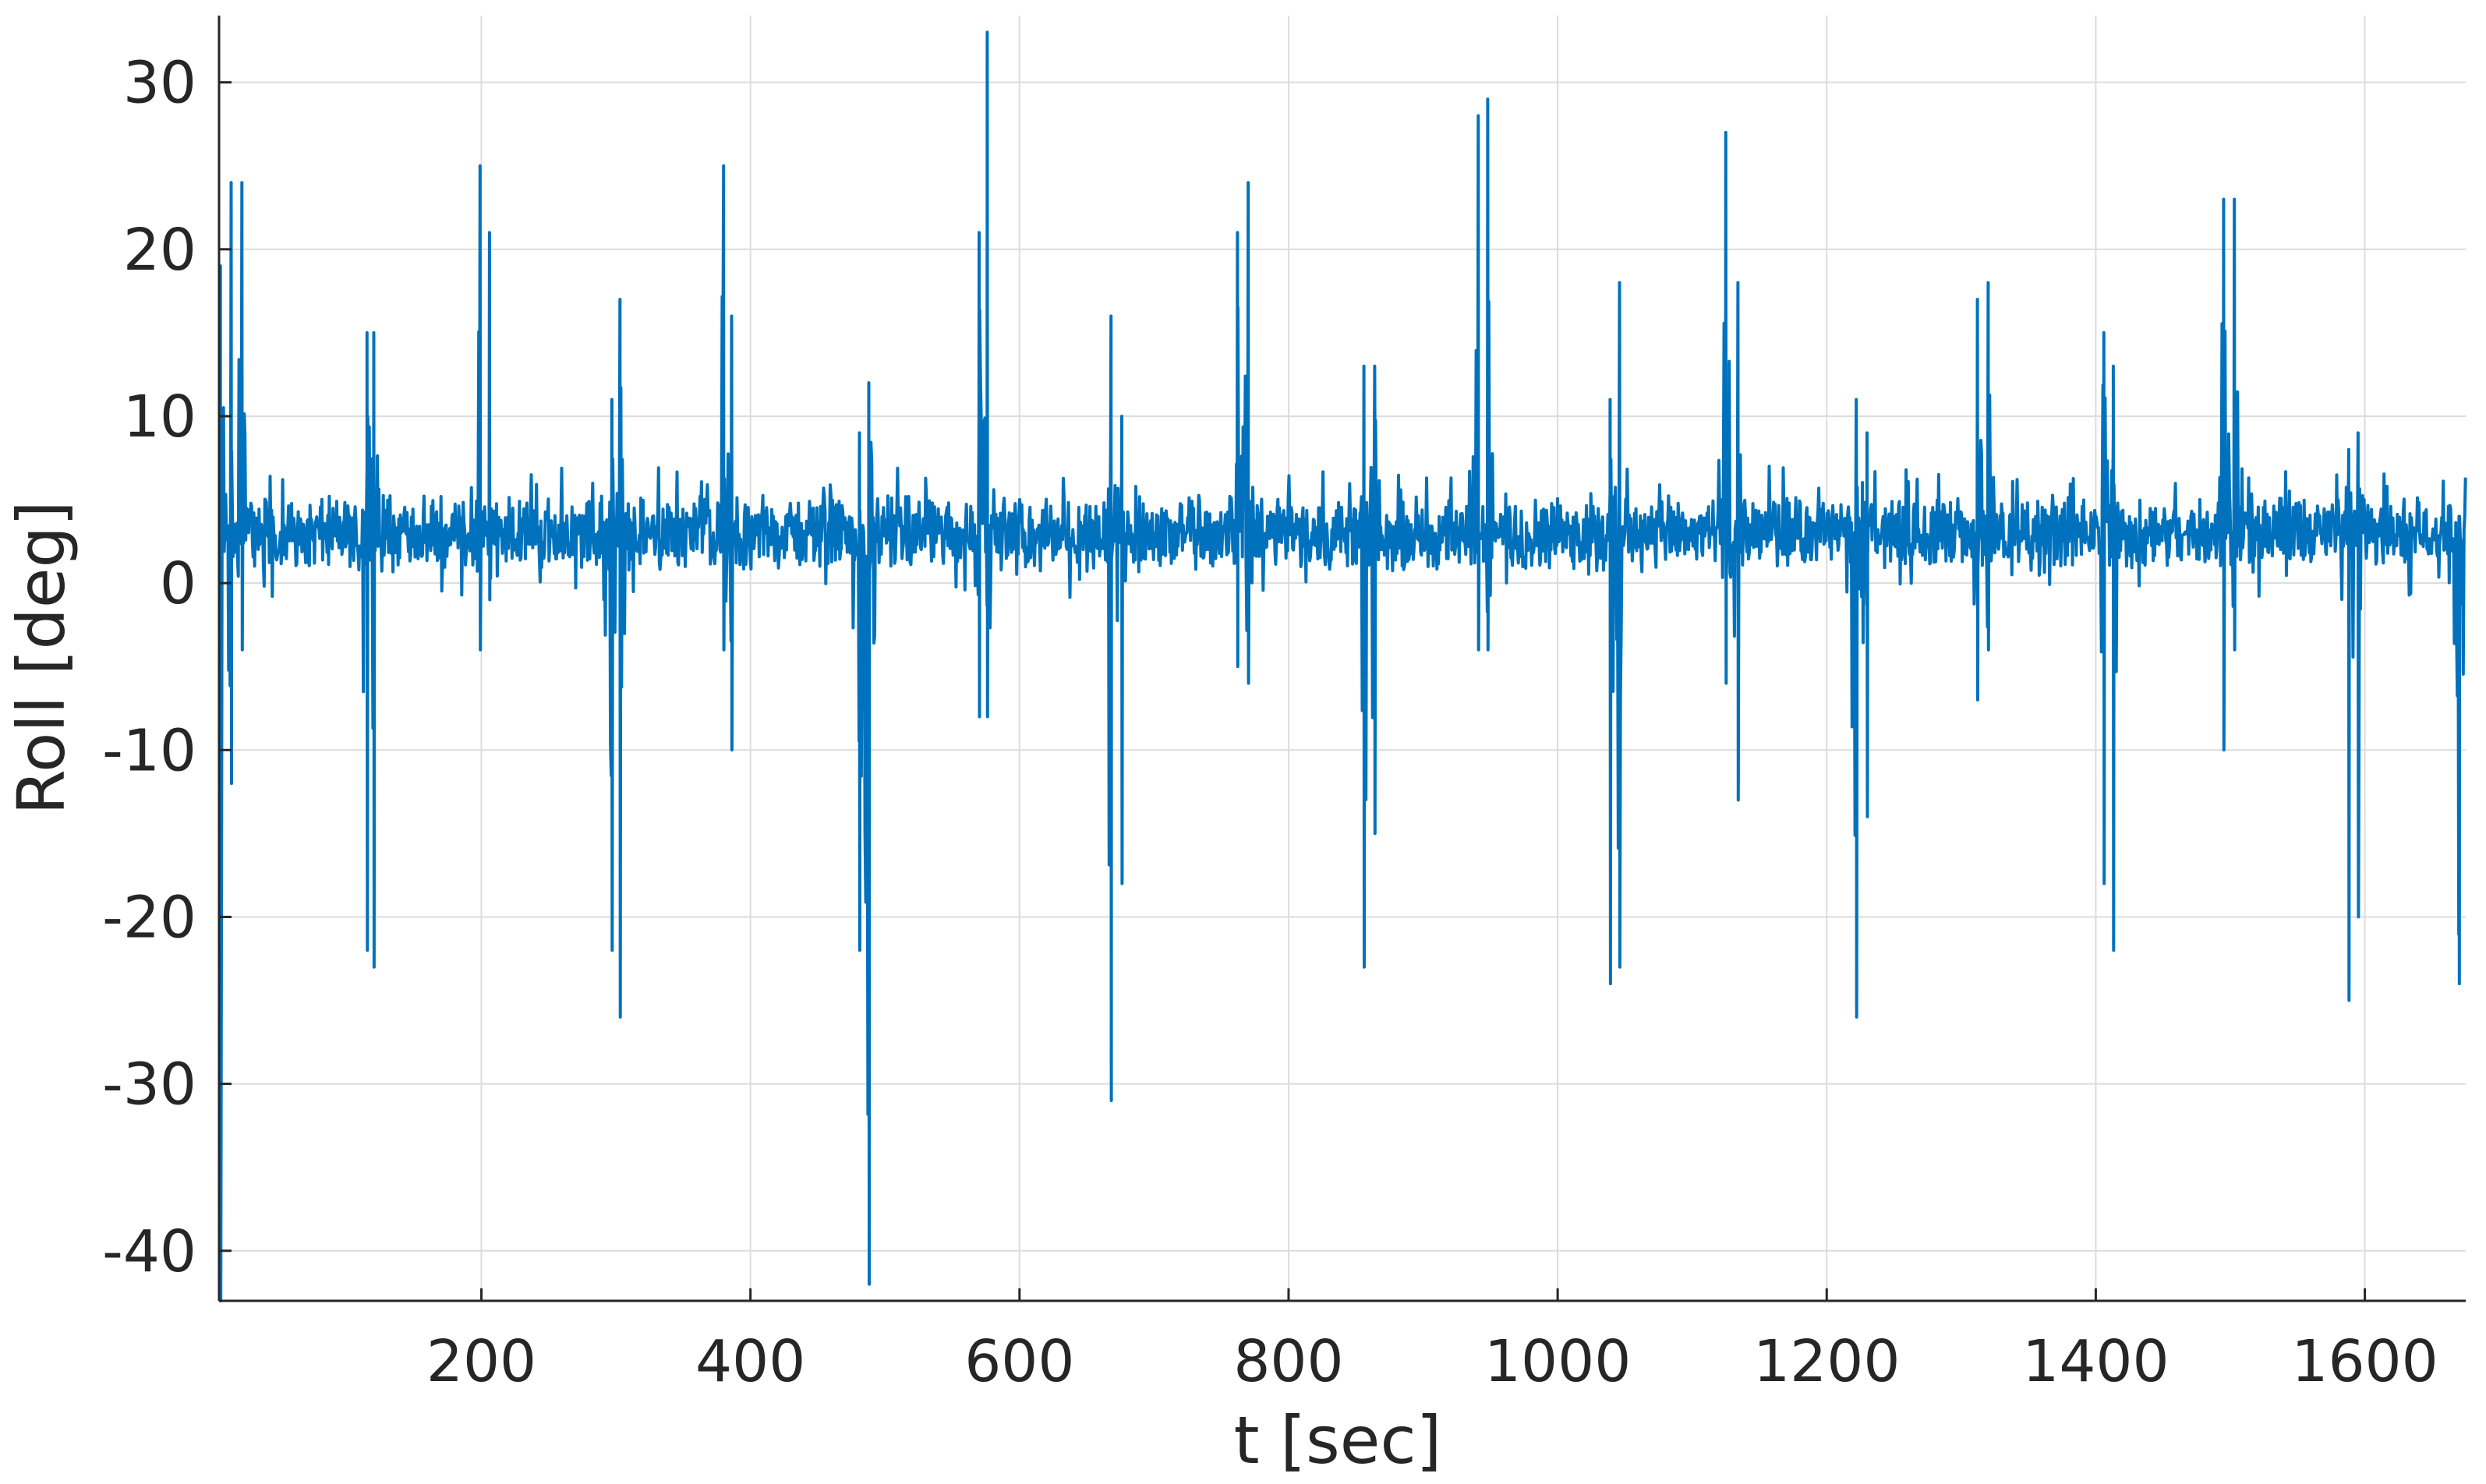 This screenshot has height=1484, width=2486. I want to click on y-tick-labels: 30 20 10 0 -10 -20 -30 -40, so click(149, 667).